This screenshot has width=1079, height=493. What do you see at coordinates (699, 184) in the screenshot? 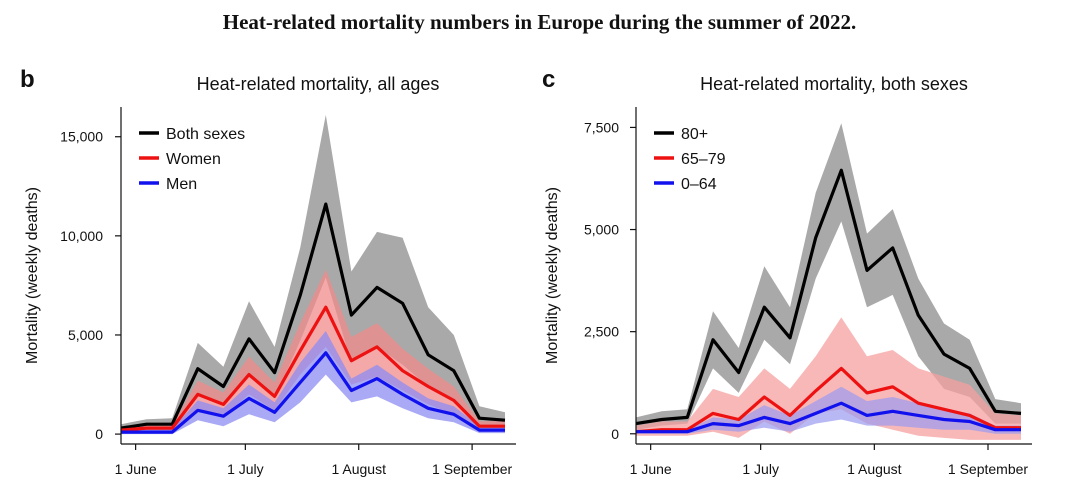
I see `legend-label-2: 0–64` at bounding box center [699, 184].